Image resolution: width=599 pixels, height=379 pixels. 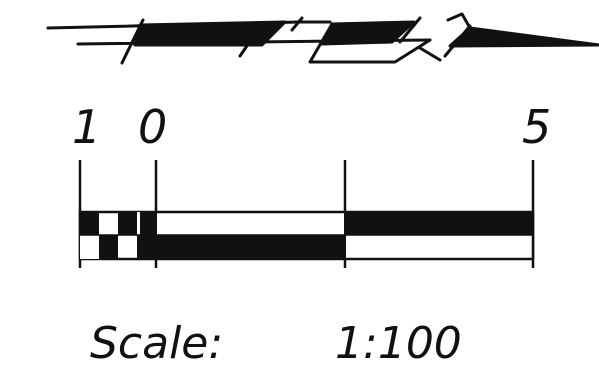 I want to click on segment-mid-5-top, so click(x=439, y=223).